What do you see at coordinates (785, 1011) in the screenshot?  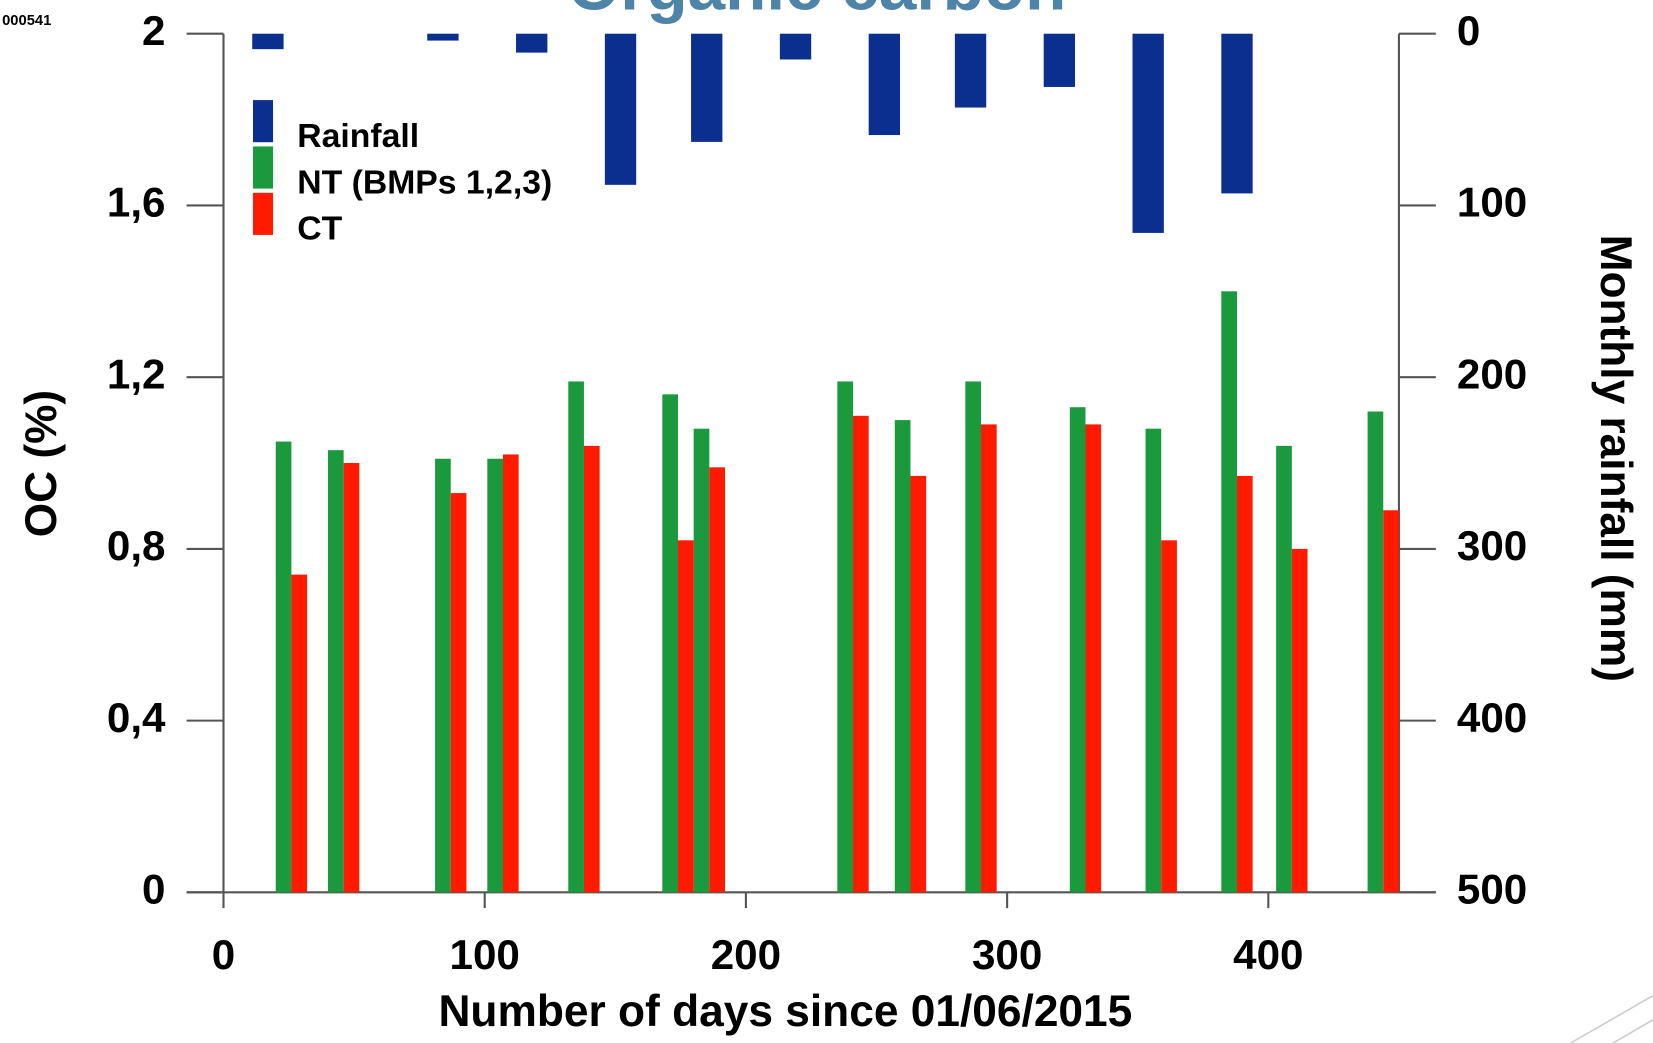 I see `x-axis-title: Number of days since 01/06/2015` at bounding box center [785, 1011].